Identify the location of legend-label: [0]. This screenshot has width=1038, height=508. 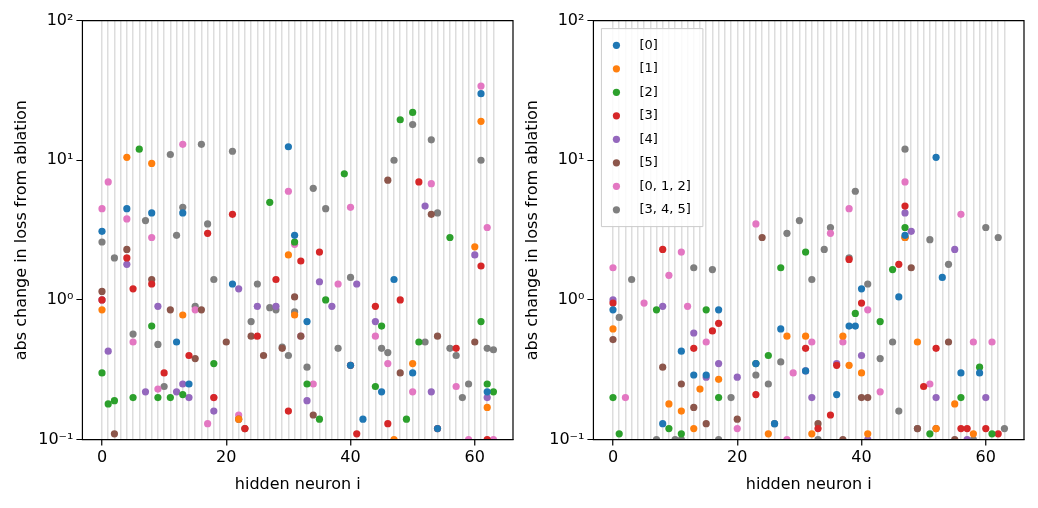
(648, 44).